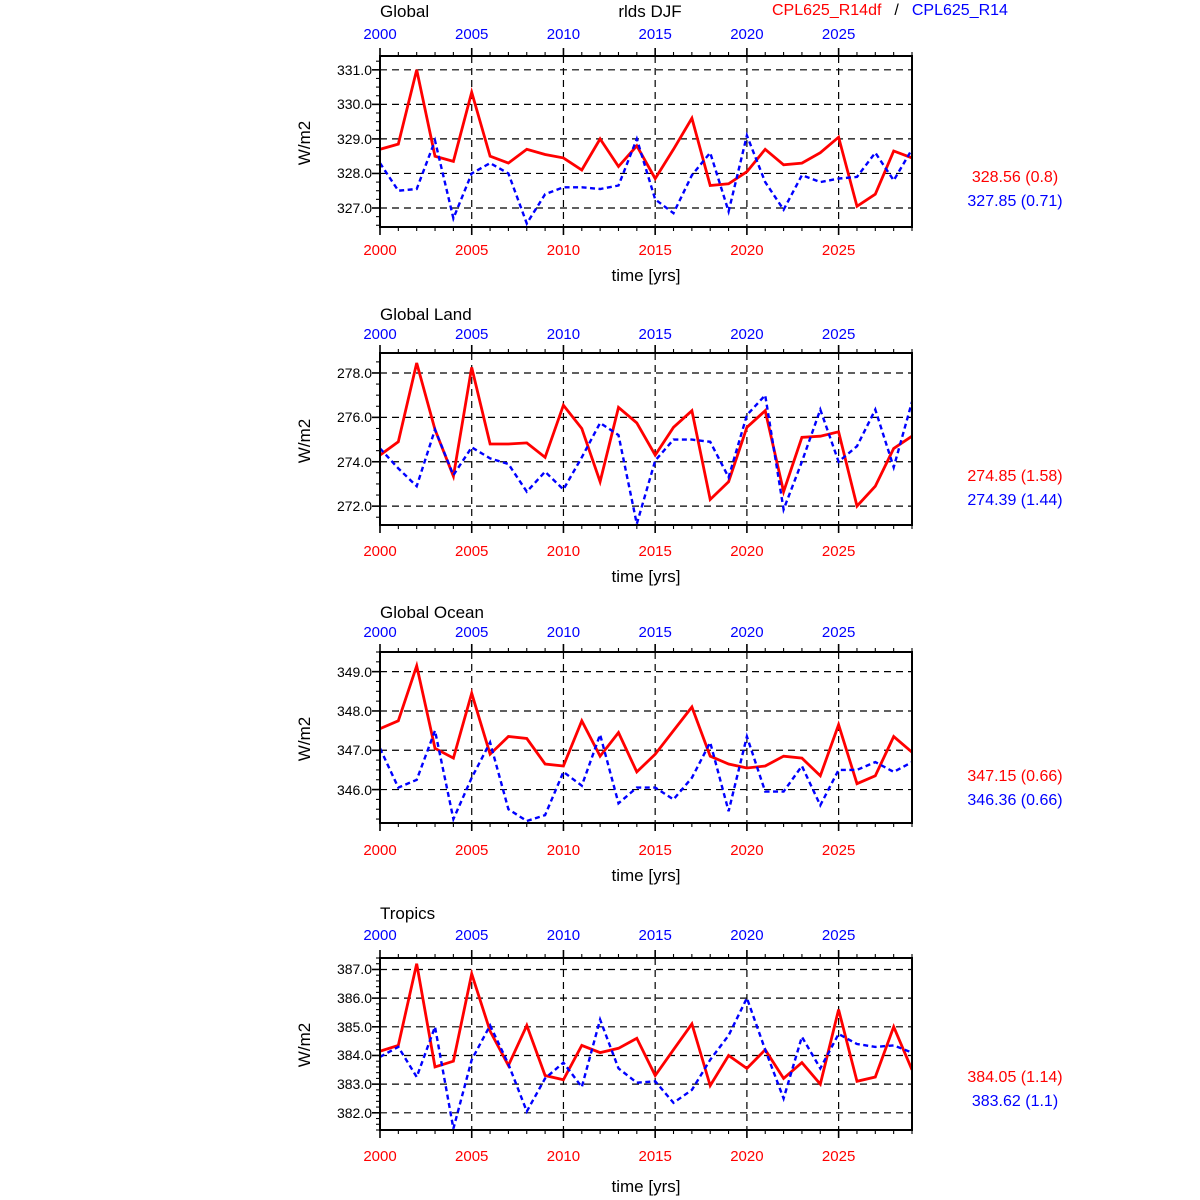 This screenshot has height=1200, width=1200. What do you see at coordinates (408, 913) in the screenshot?
I see `panel-title-tropics: Tropics` at bounding box center [408, 913].